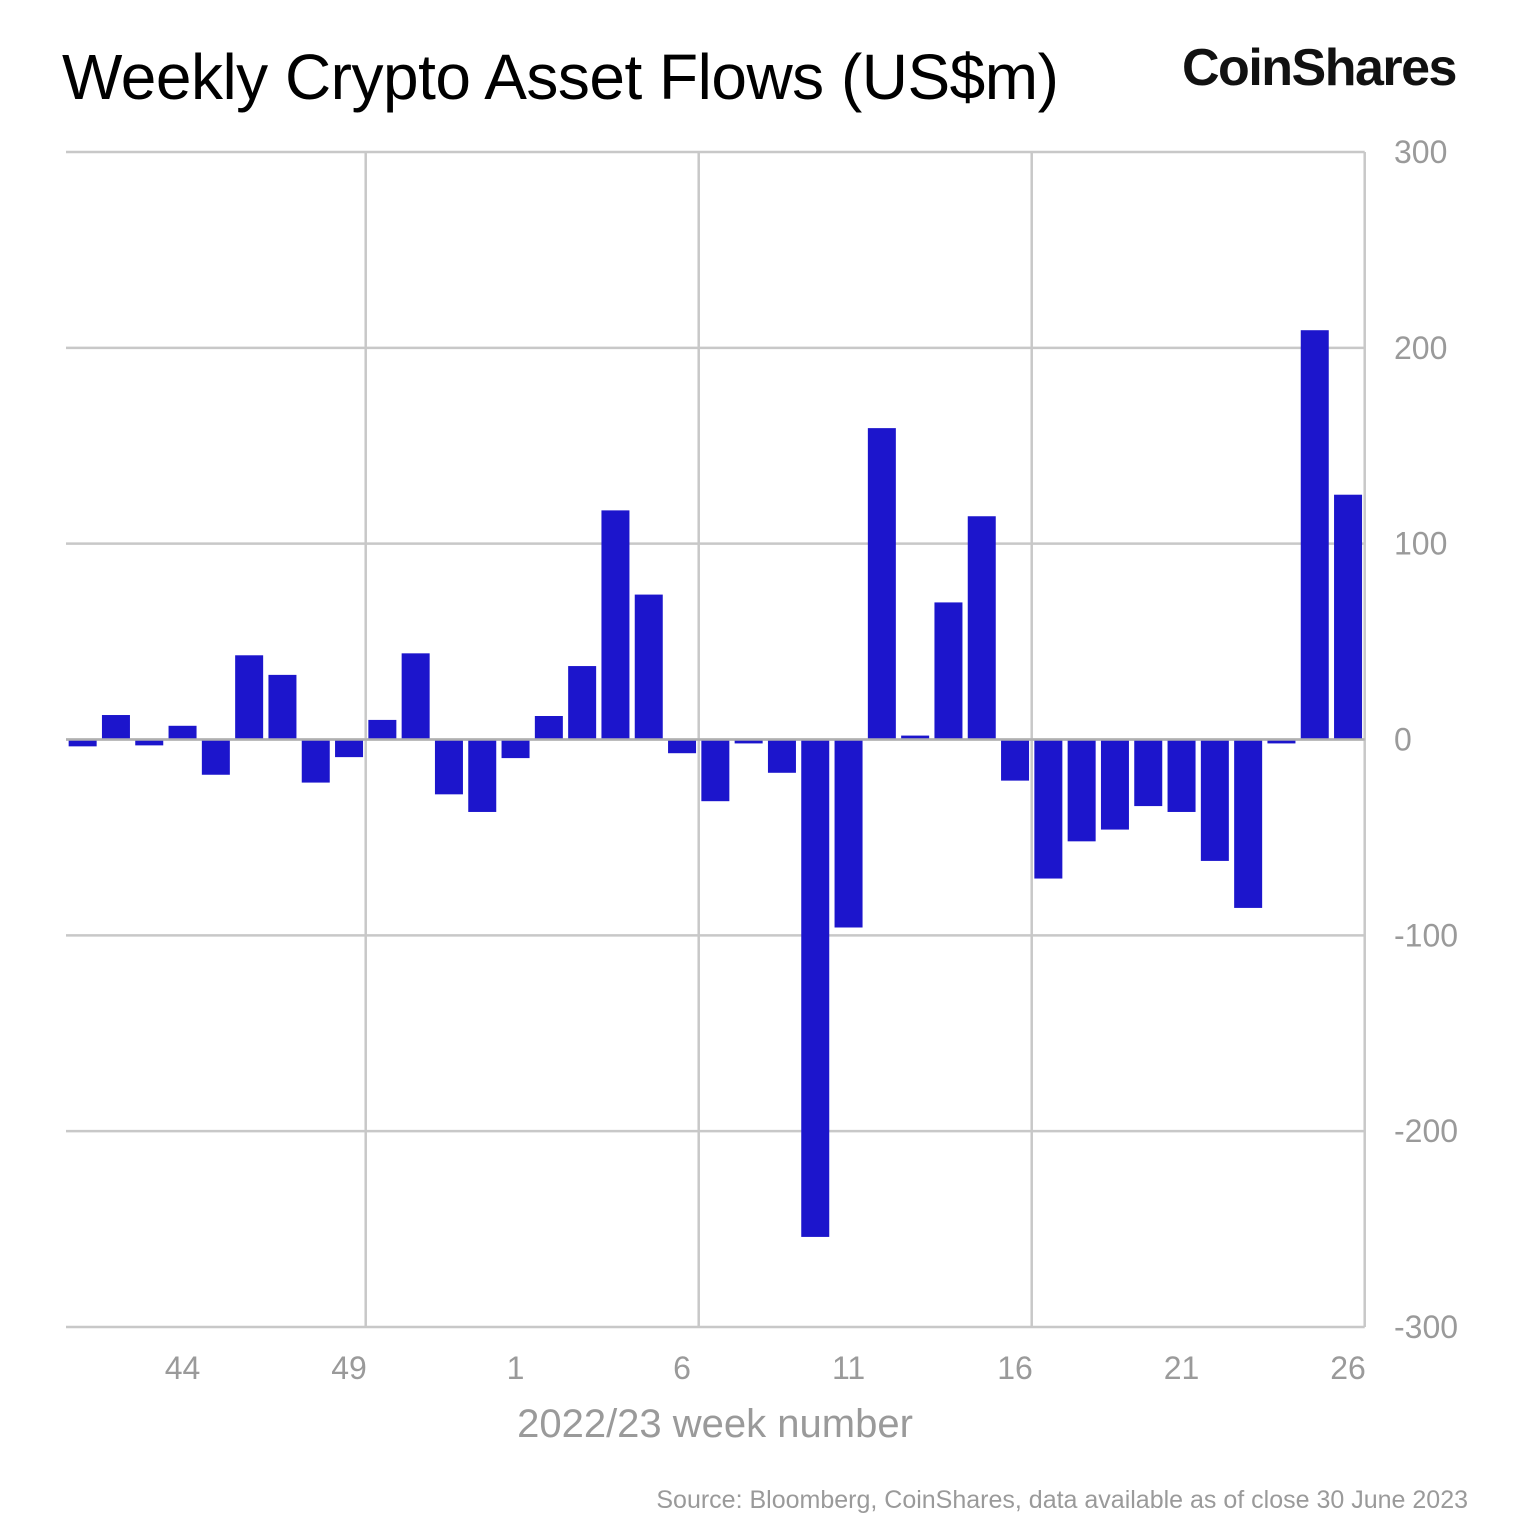 The height and width of the screenshot is (1536, 1536). Describe the element at coordinates (560, 77) in the screenshot. I see `chart-title: Weekly Crypto Asset Flows (US$m)` at that location.